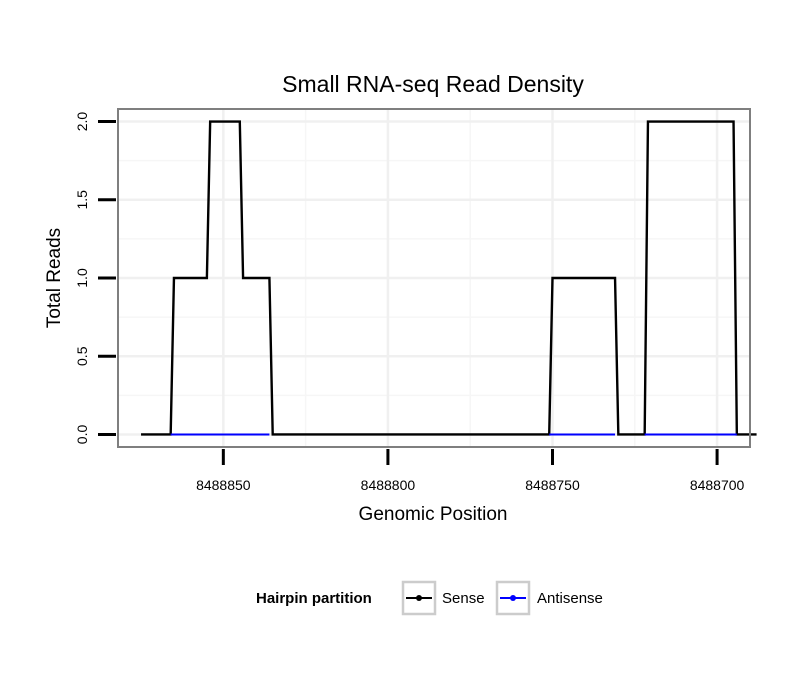 This screenshot has height=690, width=810. Describe the element at coordinates (513, 598) in the screenshot. I see `legend-point-antisense` at that location.